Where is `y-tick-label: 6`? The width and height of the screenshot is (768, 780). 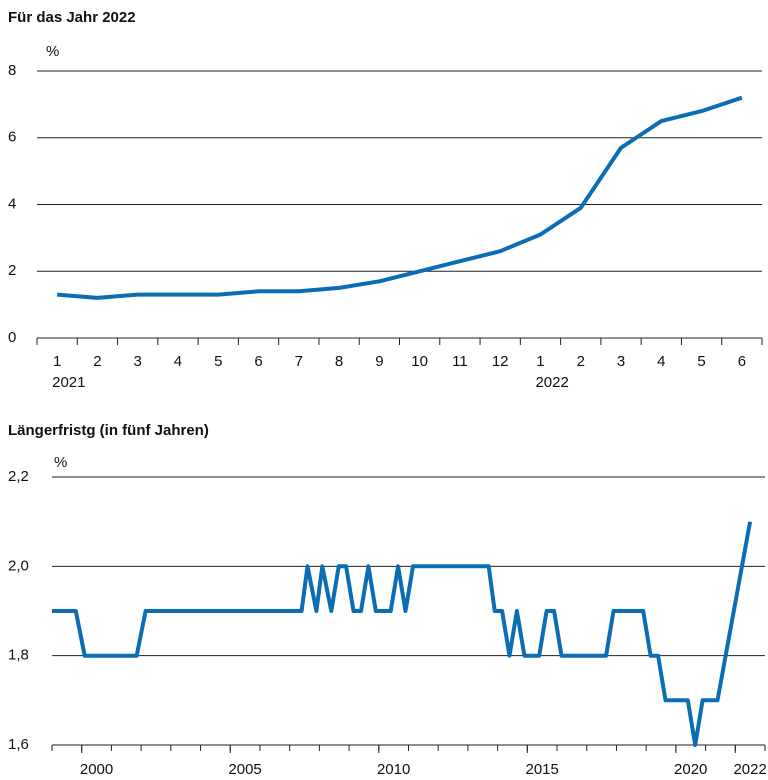
y-tick-label: 6 is located at coordinates (12, 137).